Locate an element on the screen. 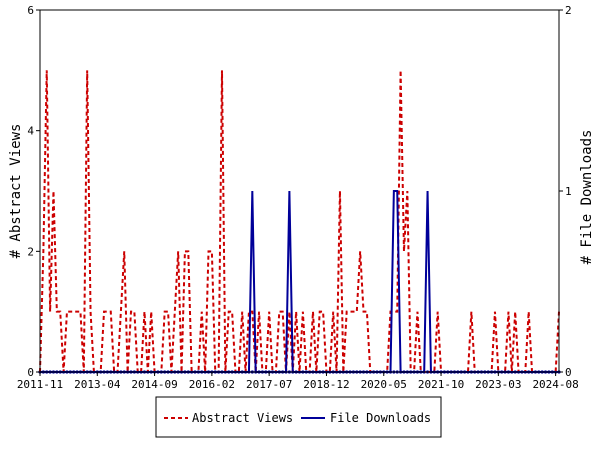  y-left-tick-label: 2 is located at coordinates (30, 251).